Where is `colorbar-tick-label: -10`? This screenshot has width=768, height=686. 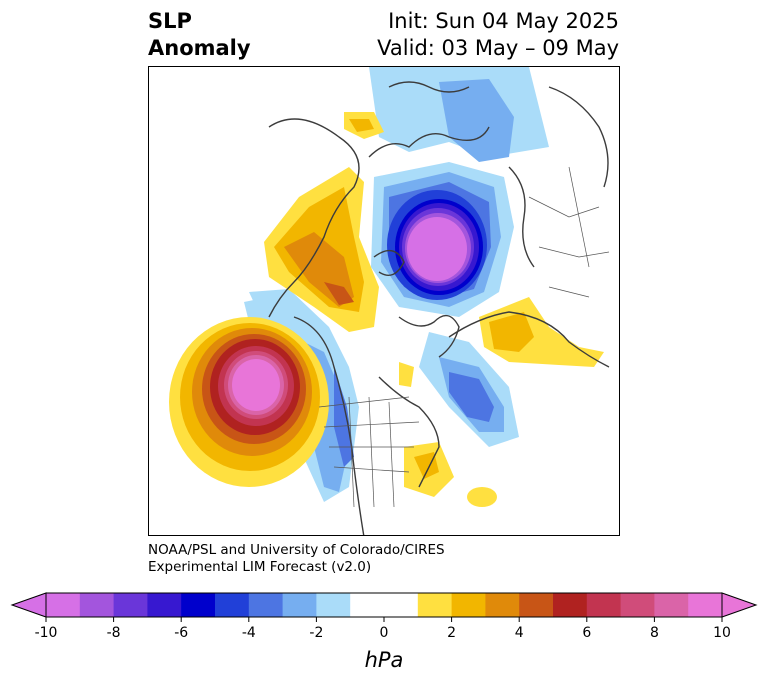 colorbar-tick-label: -10 is located at coordinates (46, 633).